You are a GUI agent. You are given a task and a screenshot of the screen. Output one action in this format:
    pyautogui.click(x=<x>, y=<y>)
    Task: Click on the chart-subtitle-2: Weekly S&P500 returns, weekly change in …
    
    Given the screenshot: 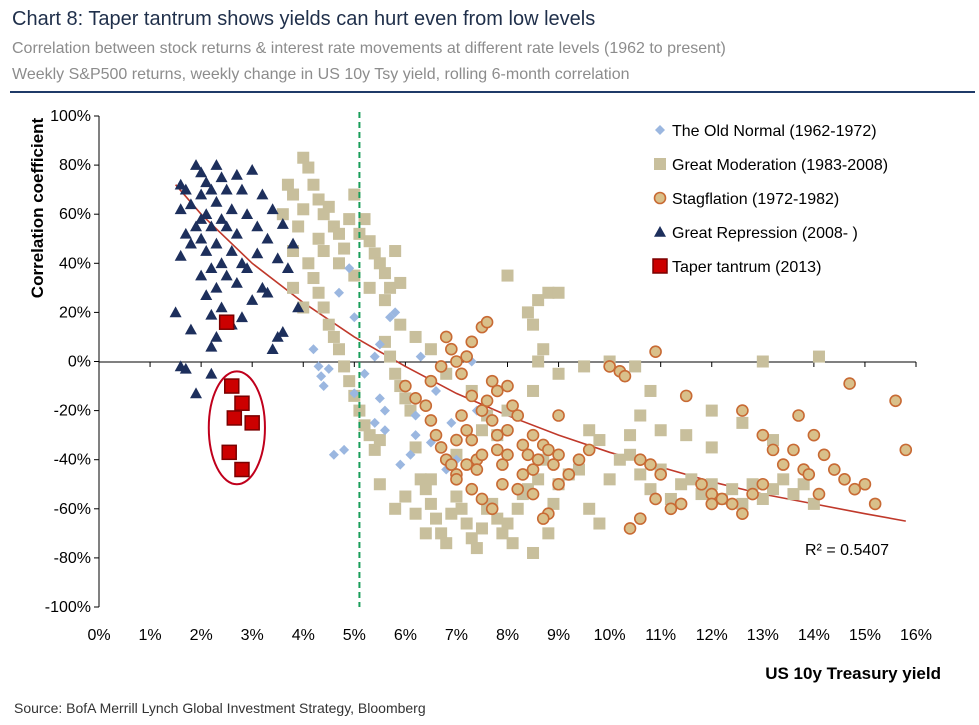 What is the action you would take?
    pyautogui.click(x=321, y=74)
    